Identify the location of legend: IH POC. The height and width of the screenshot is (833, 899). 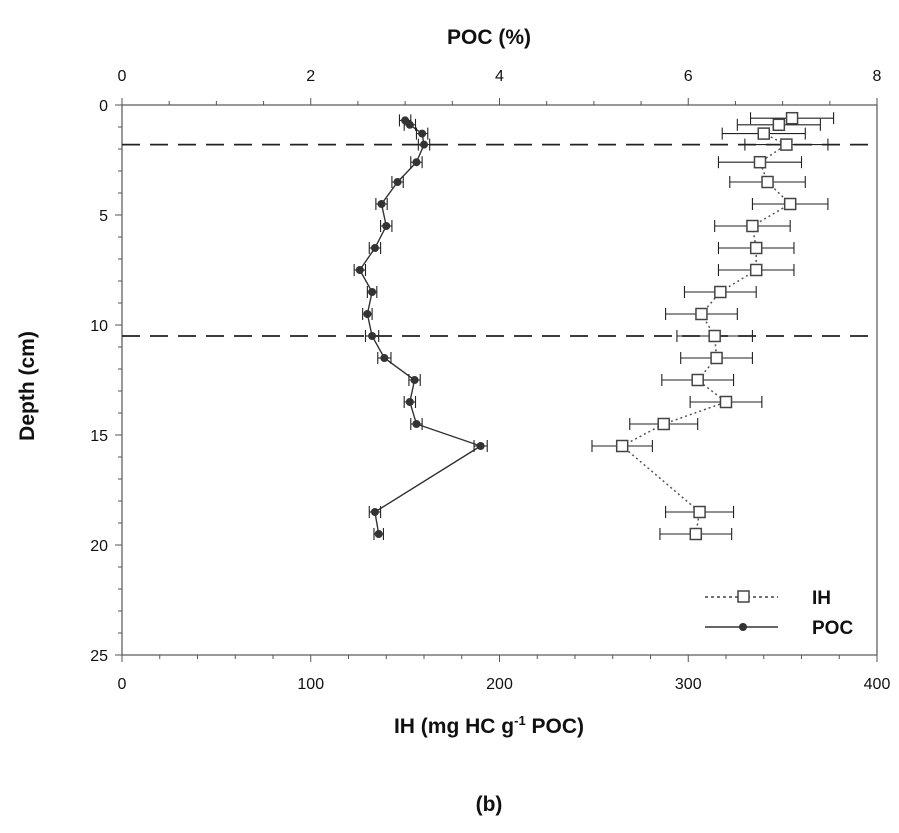
(779, 613).